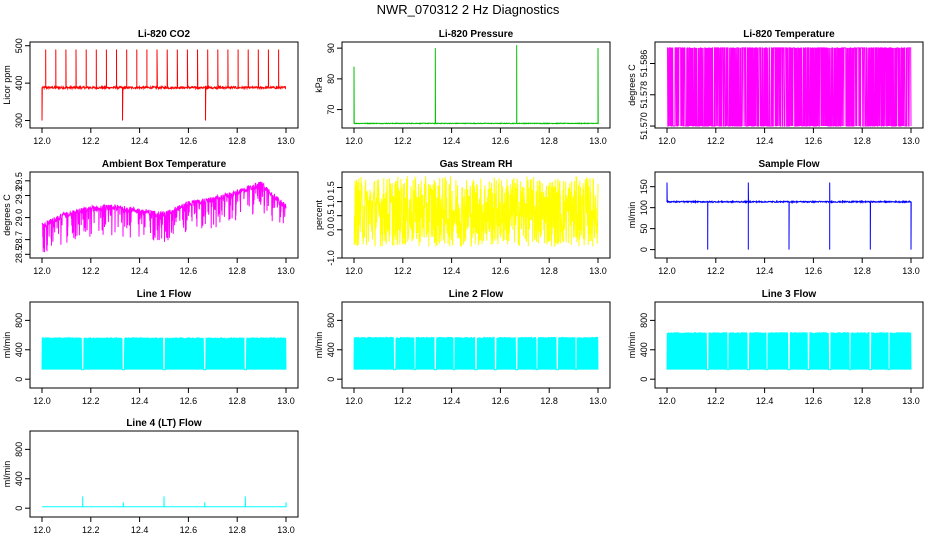 The width and height of the screenshot is (936, 540). What do you see at coordinates (644, 186) in the screenshot?
I see `y-tick-label: 150` at bounding box center [644, 186].